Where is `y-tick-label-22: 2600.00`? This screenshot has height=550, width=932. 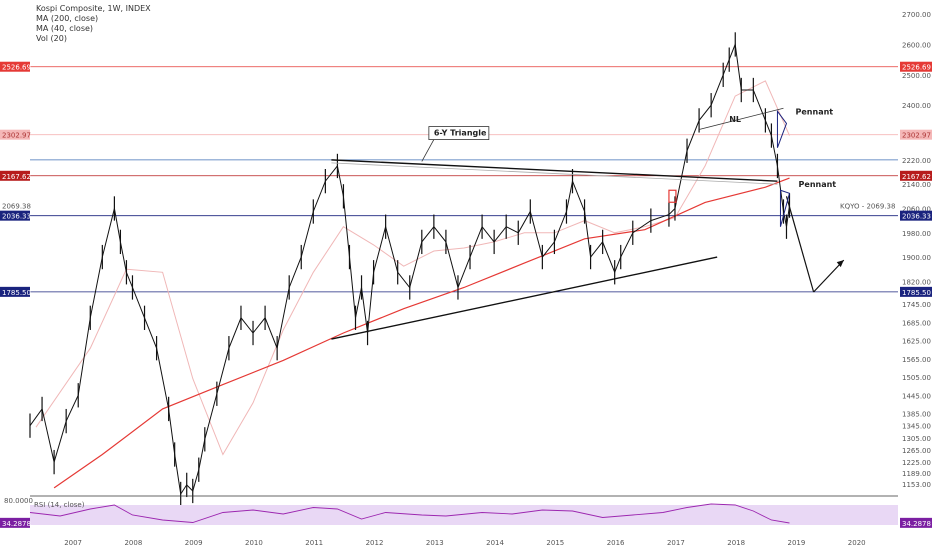 y-tick-label-22: 2600.00 is located at coordinates (916, 45).